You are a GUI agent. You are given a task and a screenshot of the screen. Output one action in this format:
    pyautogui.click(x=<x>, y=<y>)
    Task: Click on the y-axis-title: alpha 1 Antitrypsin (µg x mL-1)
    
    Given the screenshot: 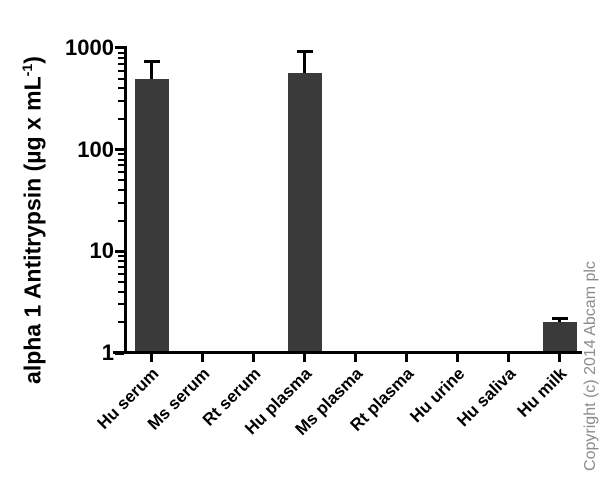 What is the action you would take?
    pyautogui.click(x=33, y=220)
    